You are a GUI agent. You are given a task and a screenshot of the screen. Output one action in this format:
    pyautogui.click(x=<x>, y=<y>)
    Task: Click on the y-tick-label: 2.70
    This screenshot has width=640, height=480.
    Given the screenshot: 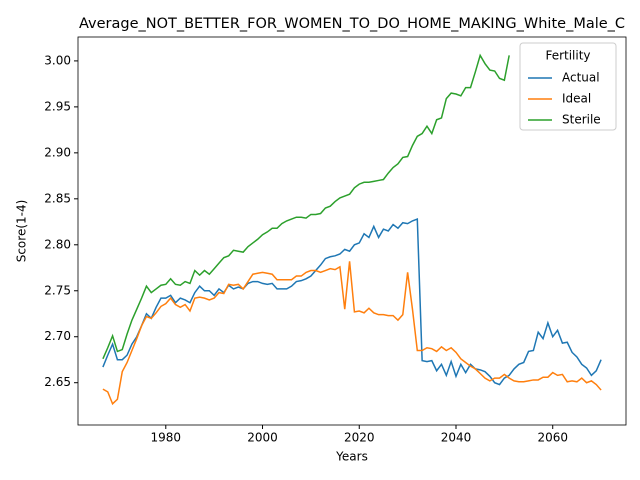 What is the action you would take?
    pyautogui.click(x=57, y=336)
    